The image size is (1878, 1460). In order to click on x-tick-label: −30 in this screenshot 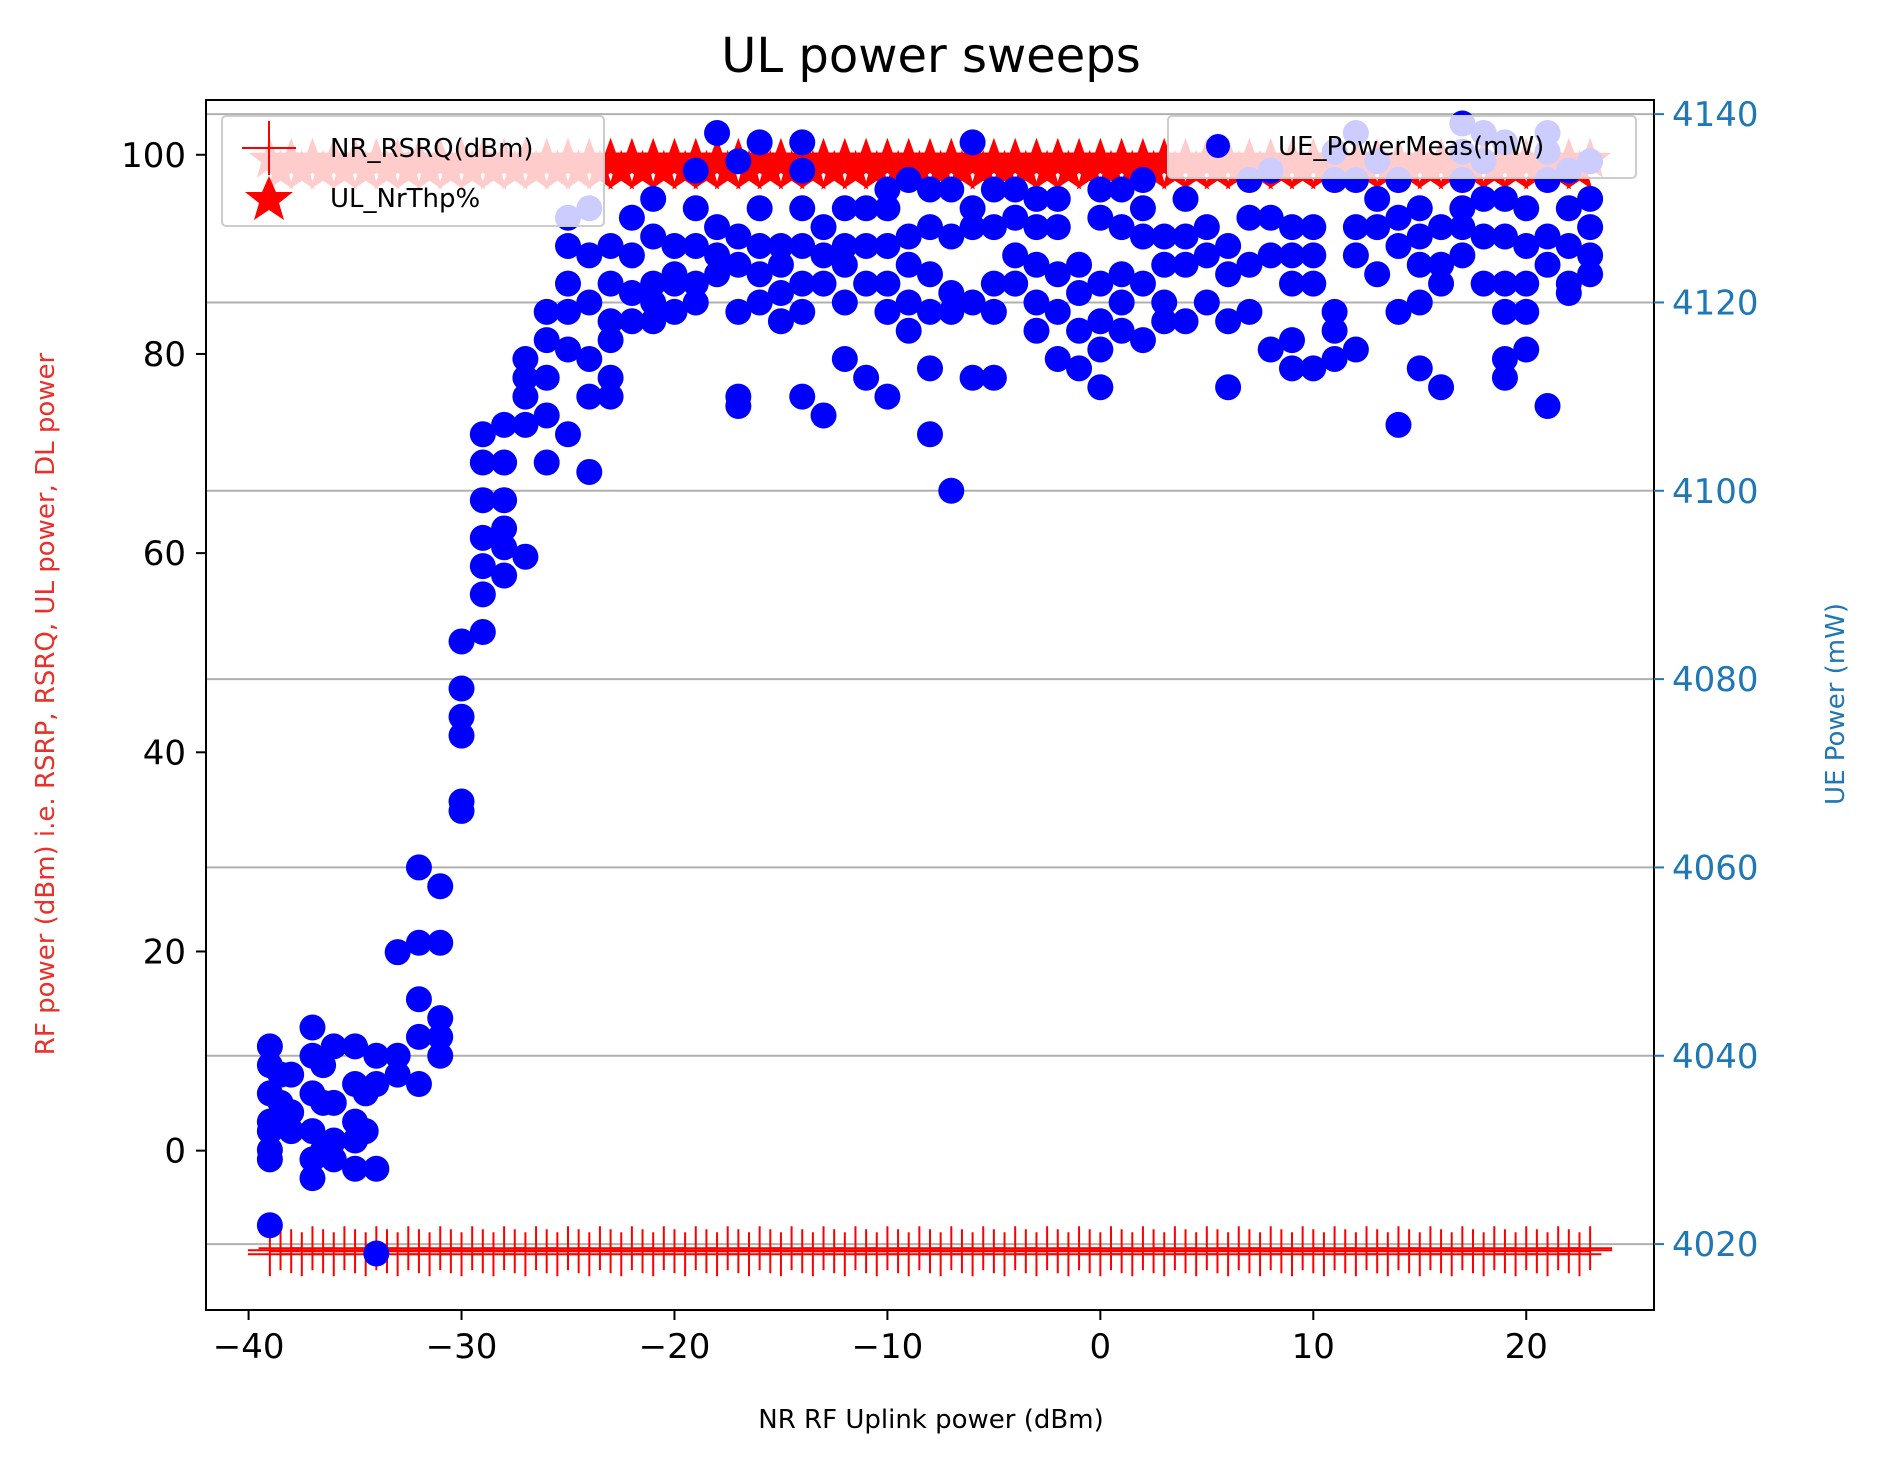, I will do `click(462, 1347)`.